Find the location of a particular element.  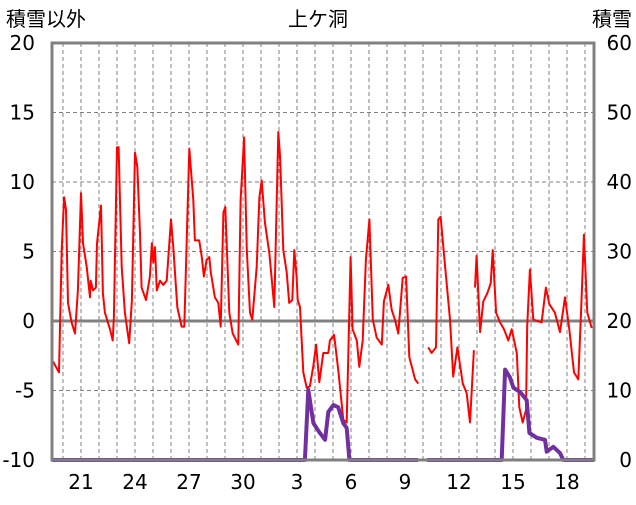

chart-title: 上ケ洞 is located at coordinates (318, 19).